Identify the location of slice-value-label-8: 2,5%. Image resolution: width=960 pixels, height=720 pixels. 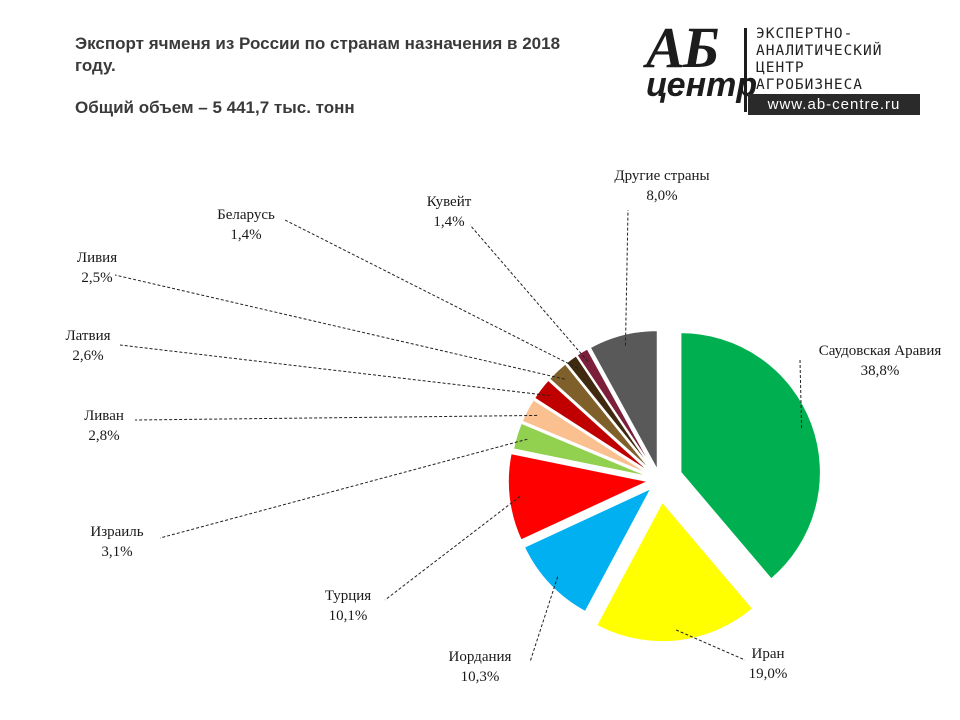
(96, 278).